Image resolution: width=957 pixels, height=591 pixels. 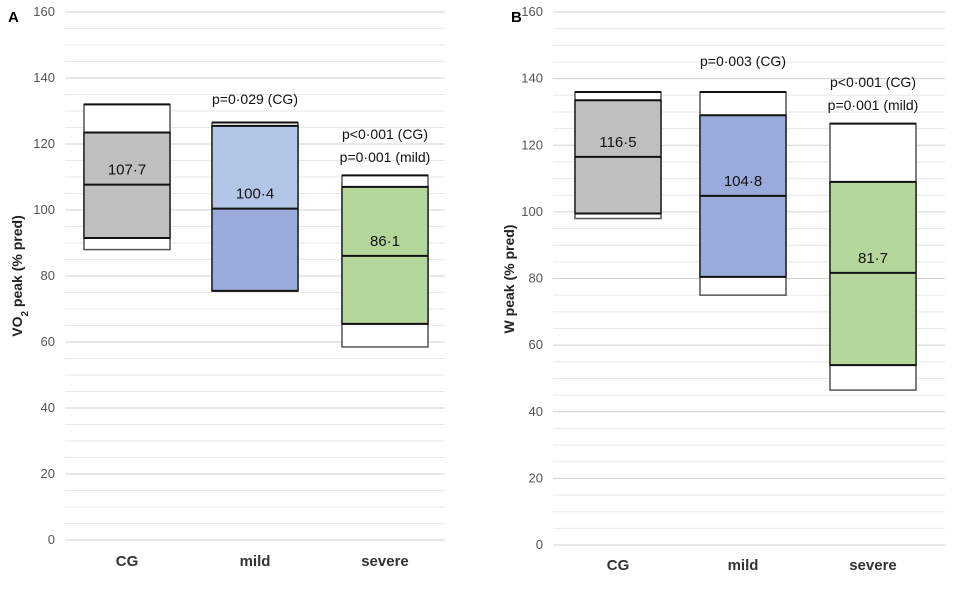 What do you see at coordinates (516, 17) in the screenshot?
I see `panel-letter: B` at bounding box center [516, 17].